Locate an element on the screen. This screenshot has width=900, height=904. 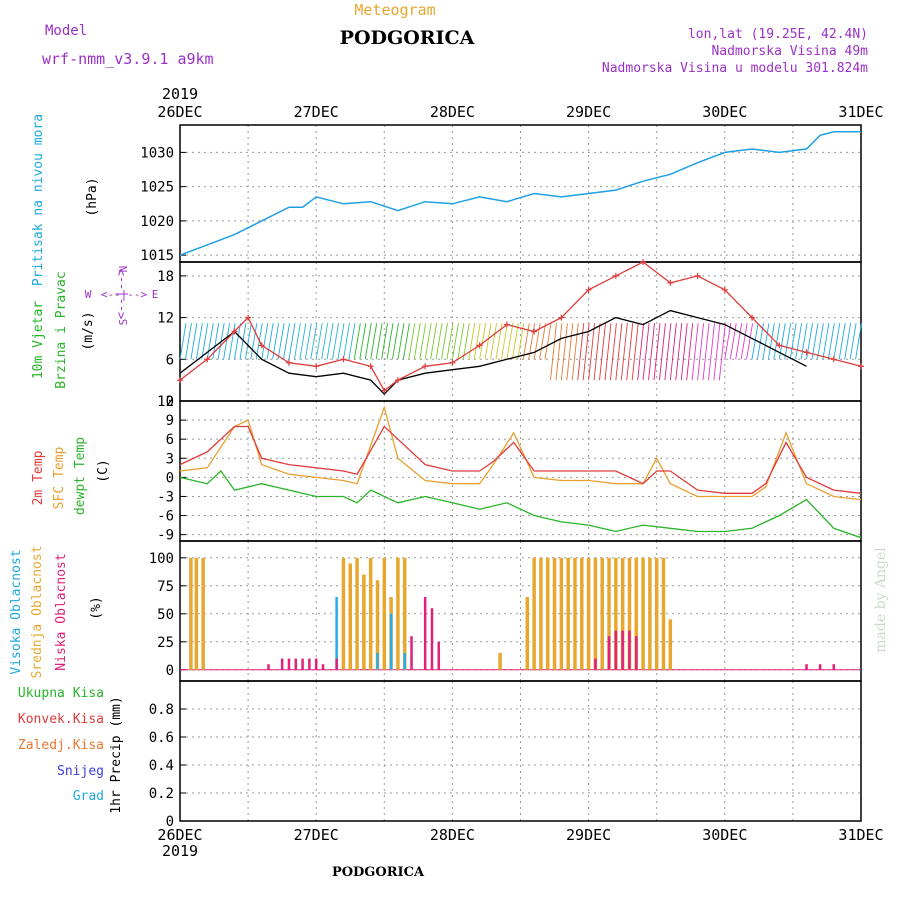
bottom-date-labels: 26DEC 27DEC 28DEC 29DEC 30DEC 31DEC is located at coordinates (520, 835).